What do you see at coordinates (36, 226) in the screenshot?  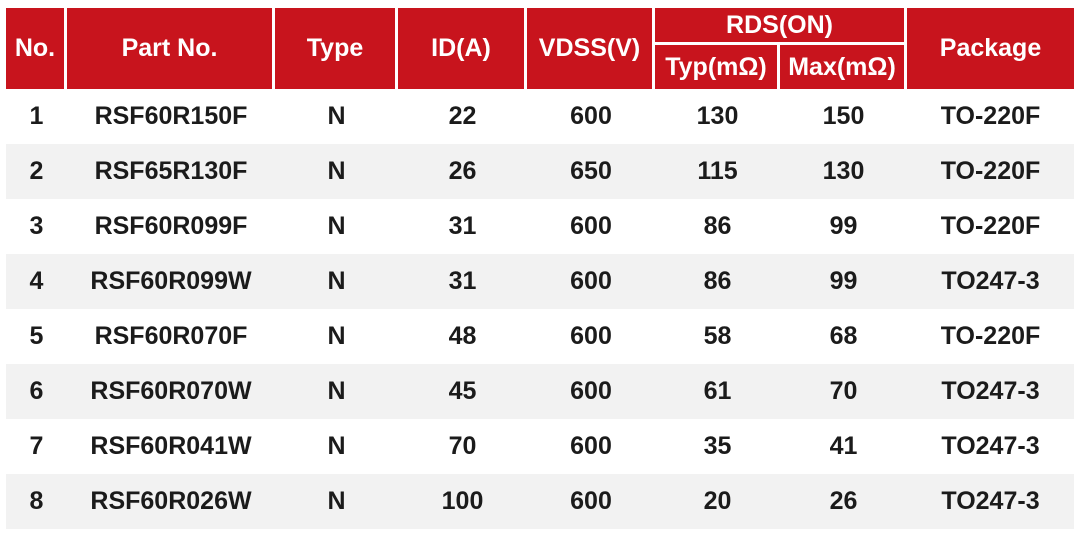 I see `cell-no: 3` at bounding box center [36, 226].